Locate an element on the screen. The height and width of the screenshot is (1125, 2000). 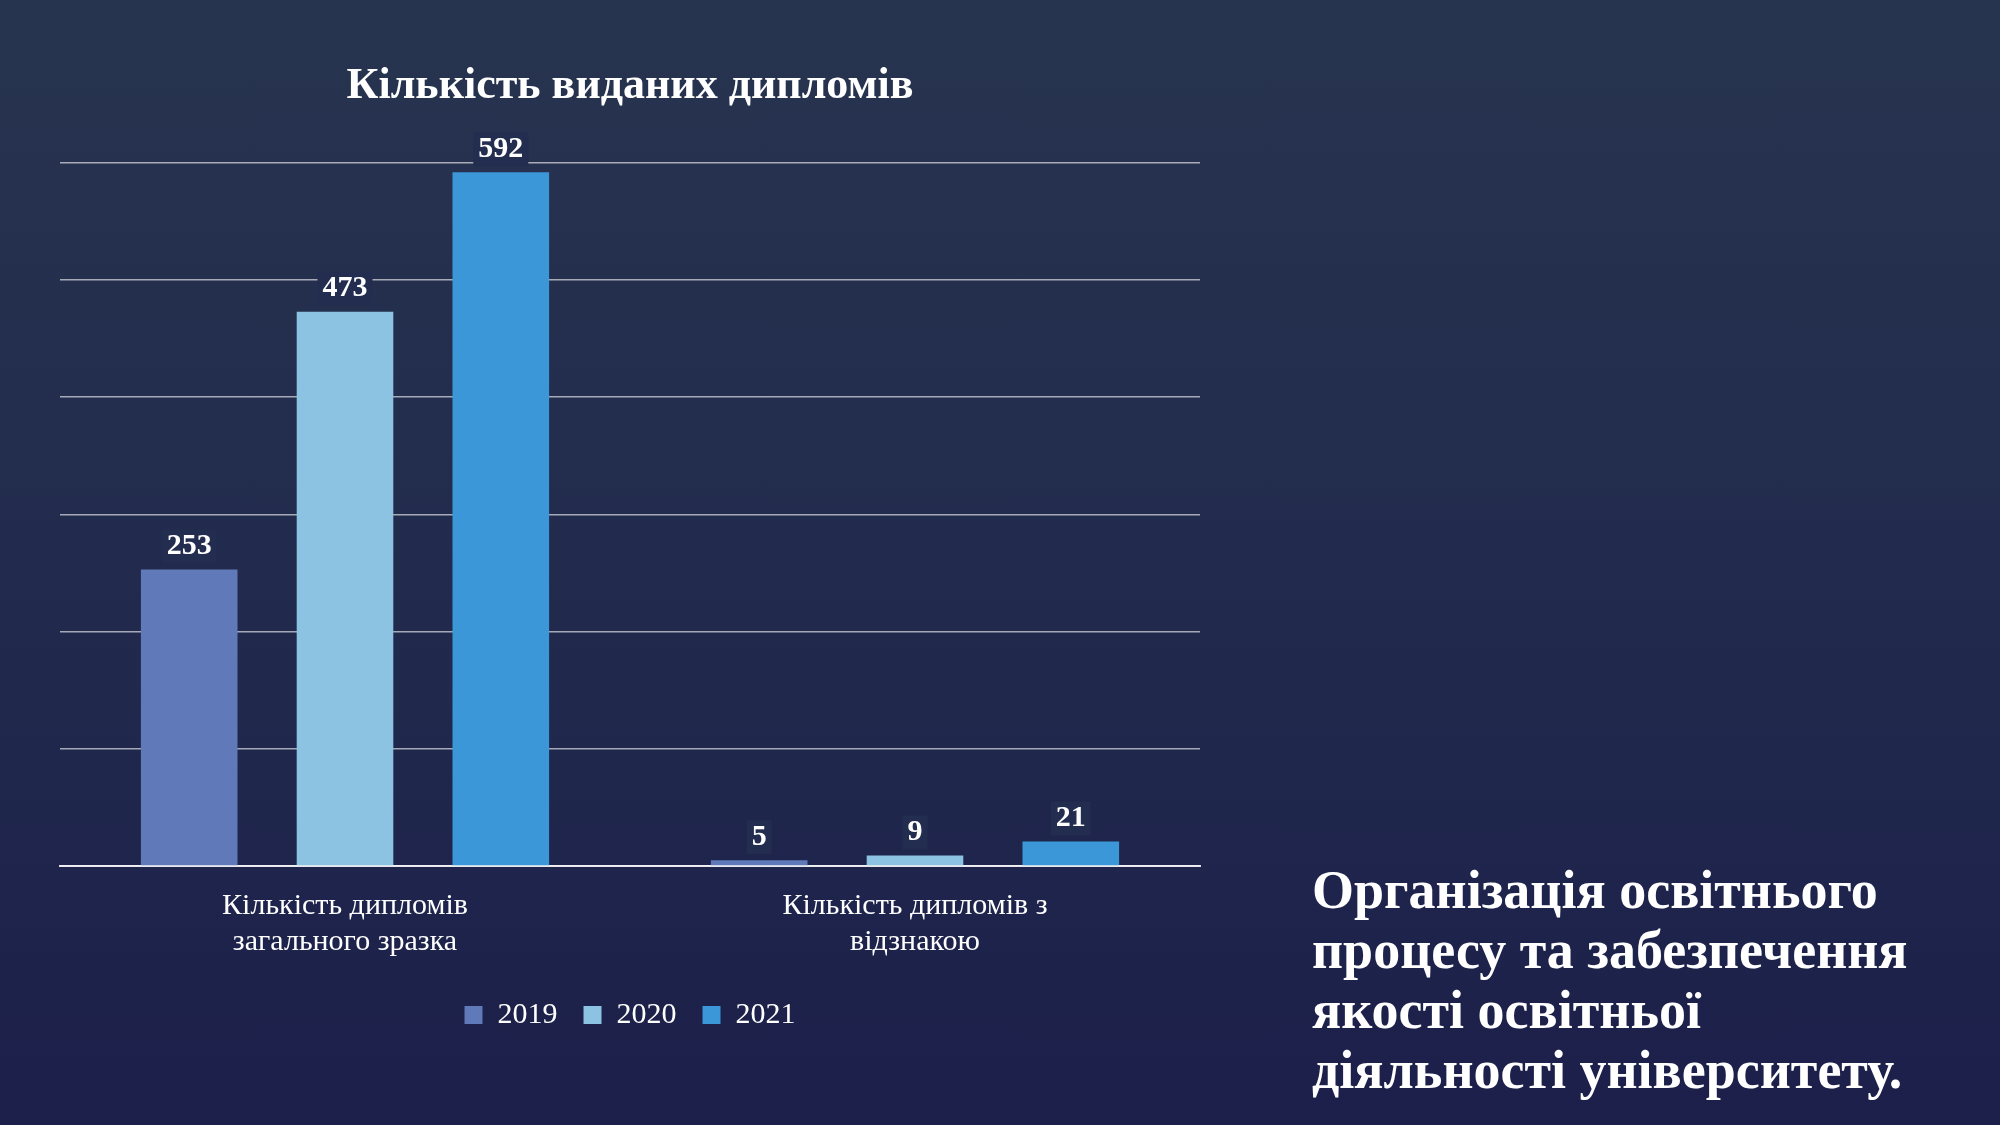
chart-title: Кількість виданих дипломів is located at coordinates (630, 83).